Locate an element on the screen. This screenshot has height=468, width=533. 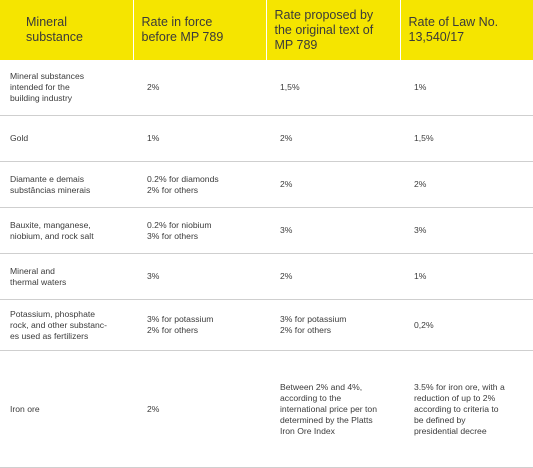
cell-substance: Iron ore is located at coordinates (66, 409).